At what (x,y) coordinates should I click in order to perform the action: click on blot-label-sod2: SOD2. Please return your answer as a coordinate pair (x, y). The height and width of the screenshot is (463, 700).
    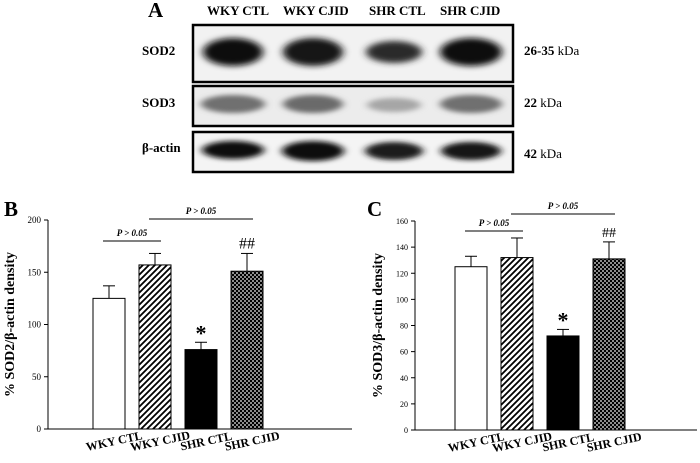
    Looking at the image, I should click on (159, 50).